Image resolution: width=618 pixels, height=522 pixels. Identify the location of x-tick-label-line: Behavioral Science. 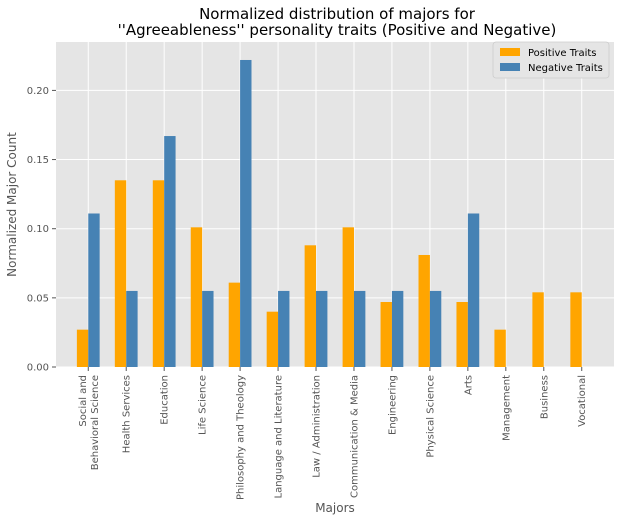
(95, 422).